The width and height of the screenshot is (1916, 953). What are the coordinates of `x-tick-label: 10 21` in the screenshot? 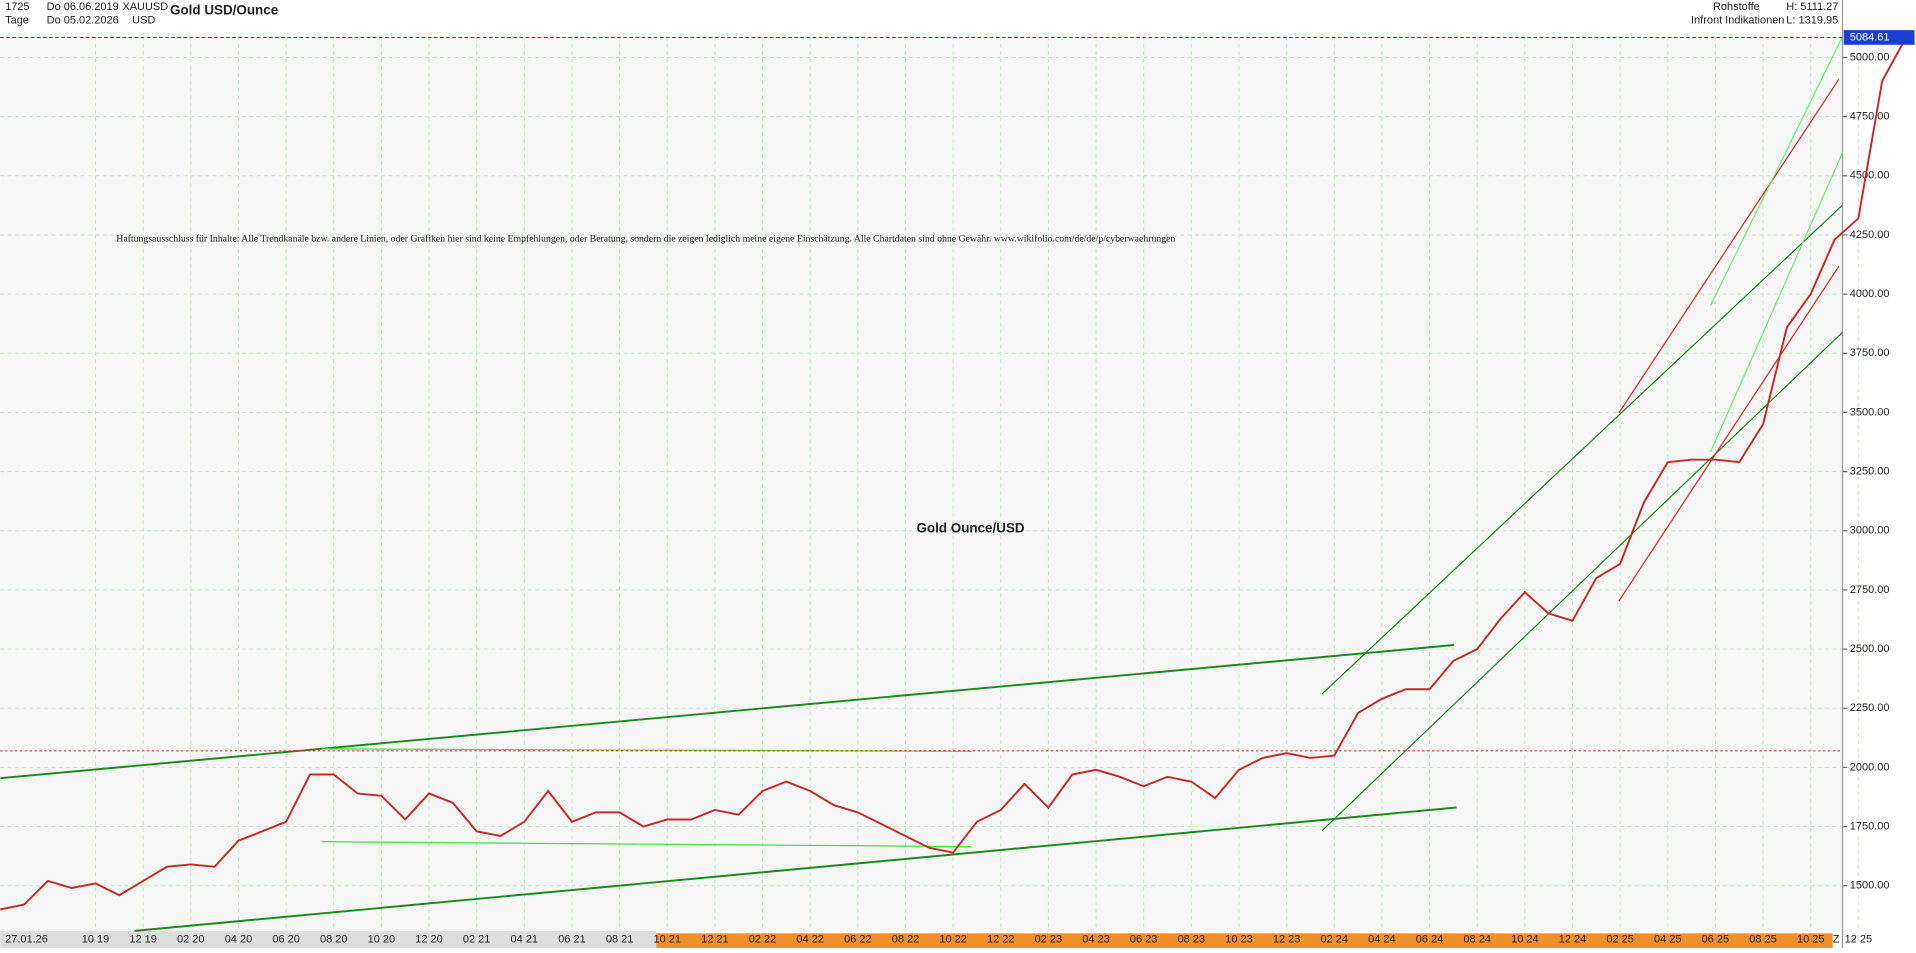 It's located at (667, 939).